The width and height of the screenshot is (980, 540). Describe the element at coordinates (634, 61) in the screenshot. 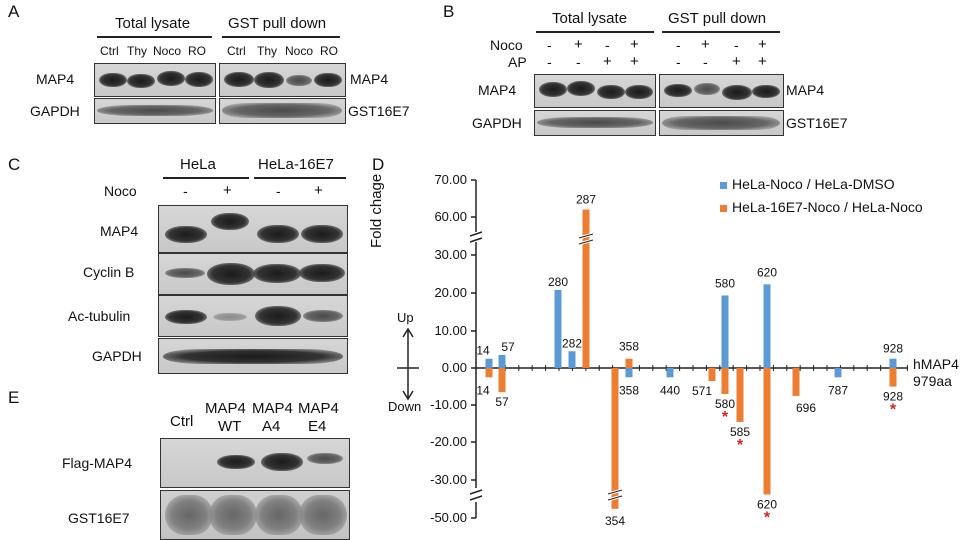

I see `panel-b-ap-sign-4: +` at that location.